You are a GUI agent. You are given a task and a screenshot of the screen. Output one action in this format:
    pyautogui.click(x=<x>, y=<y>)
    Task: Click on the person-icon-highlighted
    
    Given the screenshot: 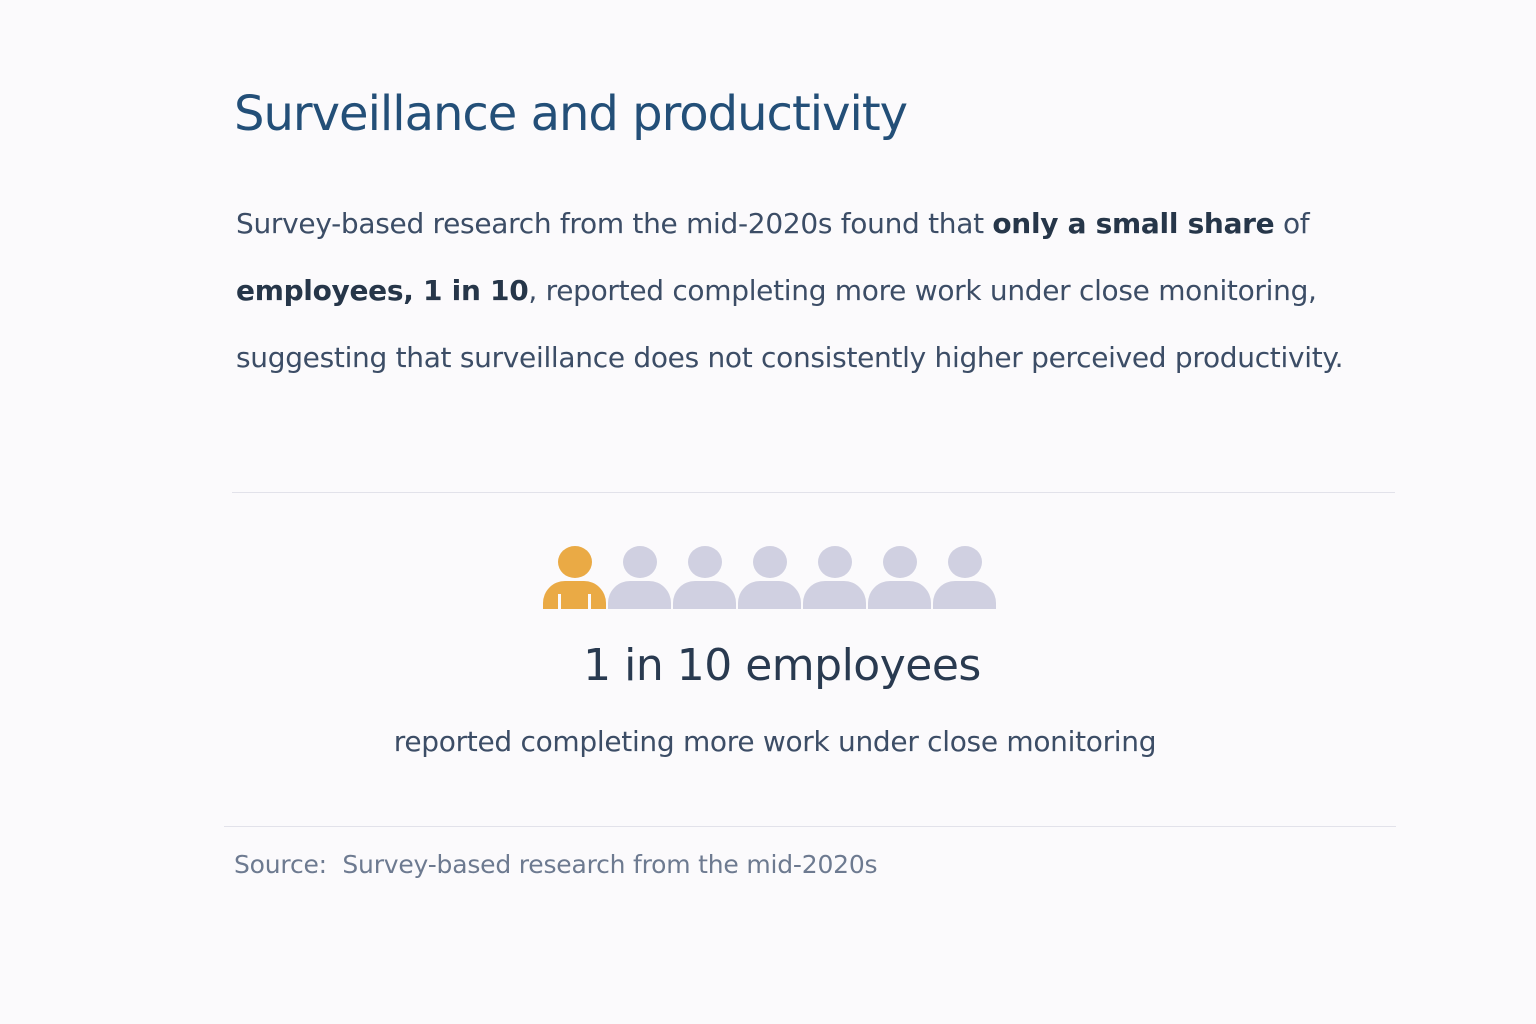 What is the action you would take?
    pyautogui.click(x=574, y=577)
    